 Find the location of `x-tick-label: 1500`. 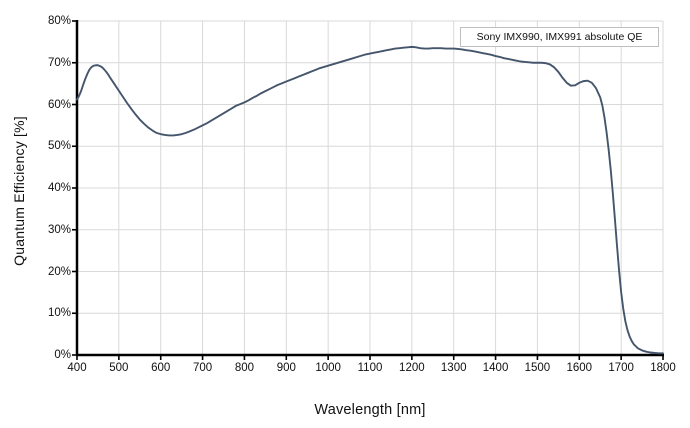

x-tick-label: 1500 is located at coordinates (537, 368).